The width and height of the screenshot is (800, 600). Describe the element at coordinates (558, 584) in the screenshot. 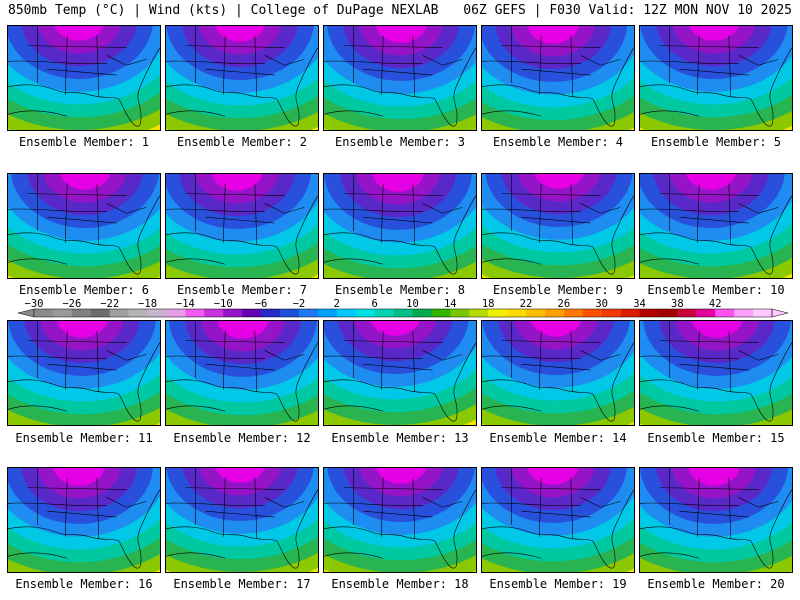

I see `ensemble-member-label: Ensemble Member: 19` at that location.